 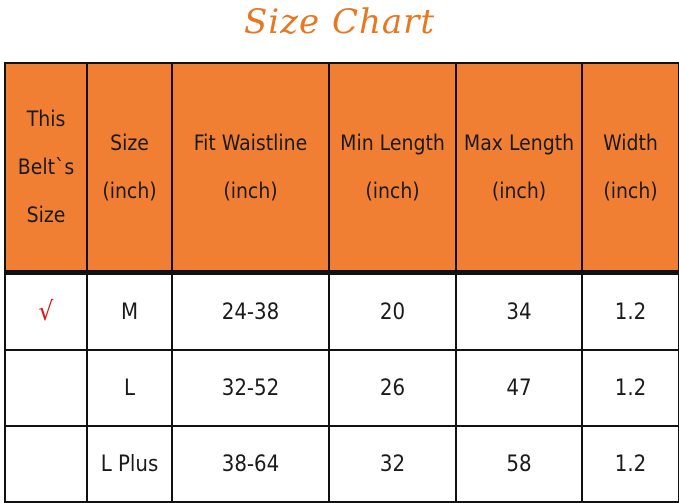 What do you see at coordinates (519, 464) in the screenshot?
I see `cell-max-length: 58` at bounding box center [519, 464].